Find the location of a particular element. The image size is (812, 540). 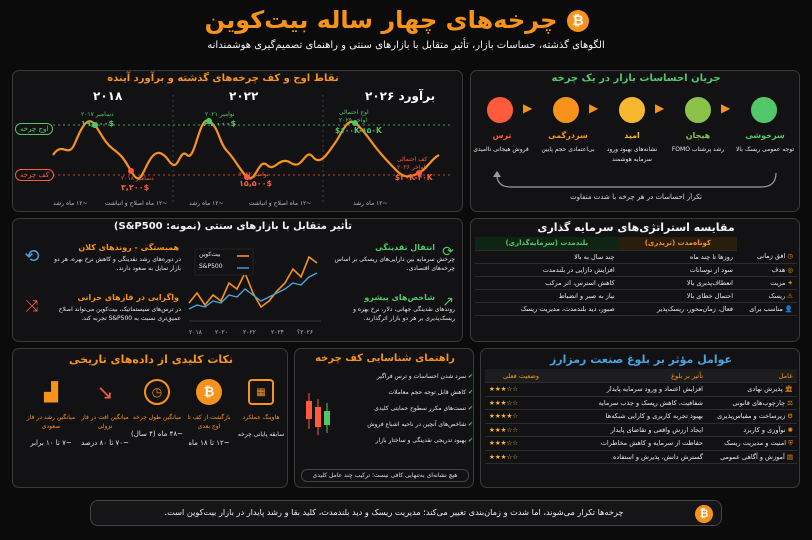

trend-up-icon: ↗ is located at coordinates (448, 302).